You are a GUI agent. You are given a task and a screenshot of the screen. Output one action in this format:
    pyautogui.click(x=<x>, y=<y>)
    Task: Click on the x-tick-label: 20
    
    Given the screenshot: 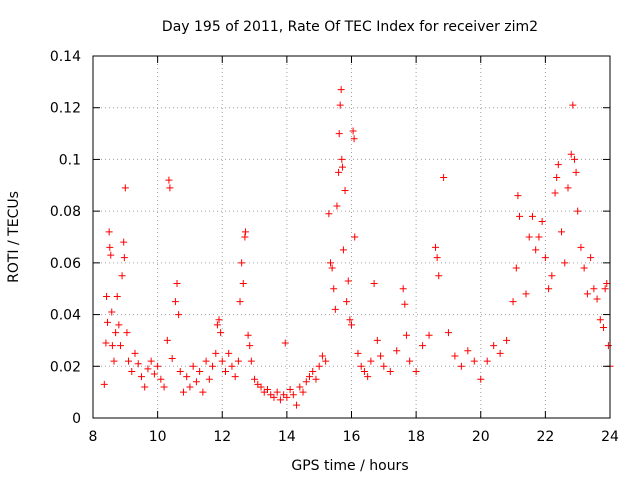 What is the action you would take?
    pyautogui.click(x=481, y=437)
    